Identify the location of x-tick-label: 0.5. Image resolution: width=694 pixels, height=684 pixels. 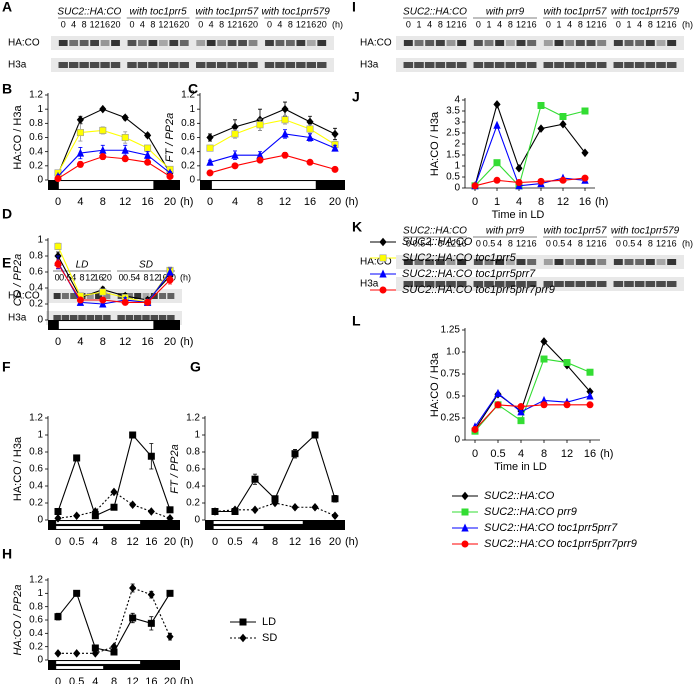
(234, 542).